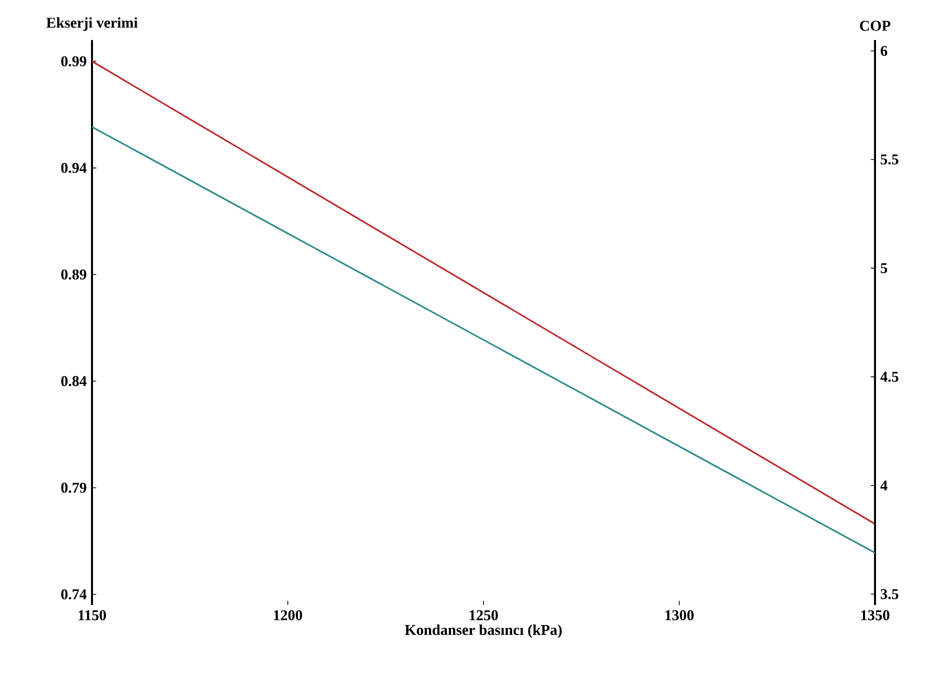 The width and height of the screenshot is (945, 691). I want to click on y2-tick-label: 4, so click(884, 485).